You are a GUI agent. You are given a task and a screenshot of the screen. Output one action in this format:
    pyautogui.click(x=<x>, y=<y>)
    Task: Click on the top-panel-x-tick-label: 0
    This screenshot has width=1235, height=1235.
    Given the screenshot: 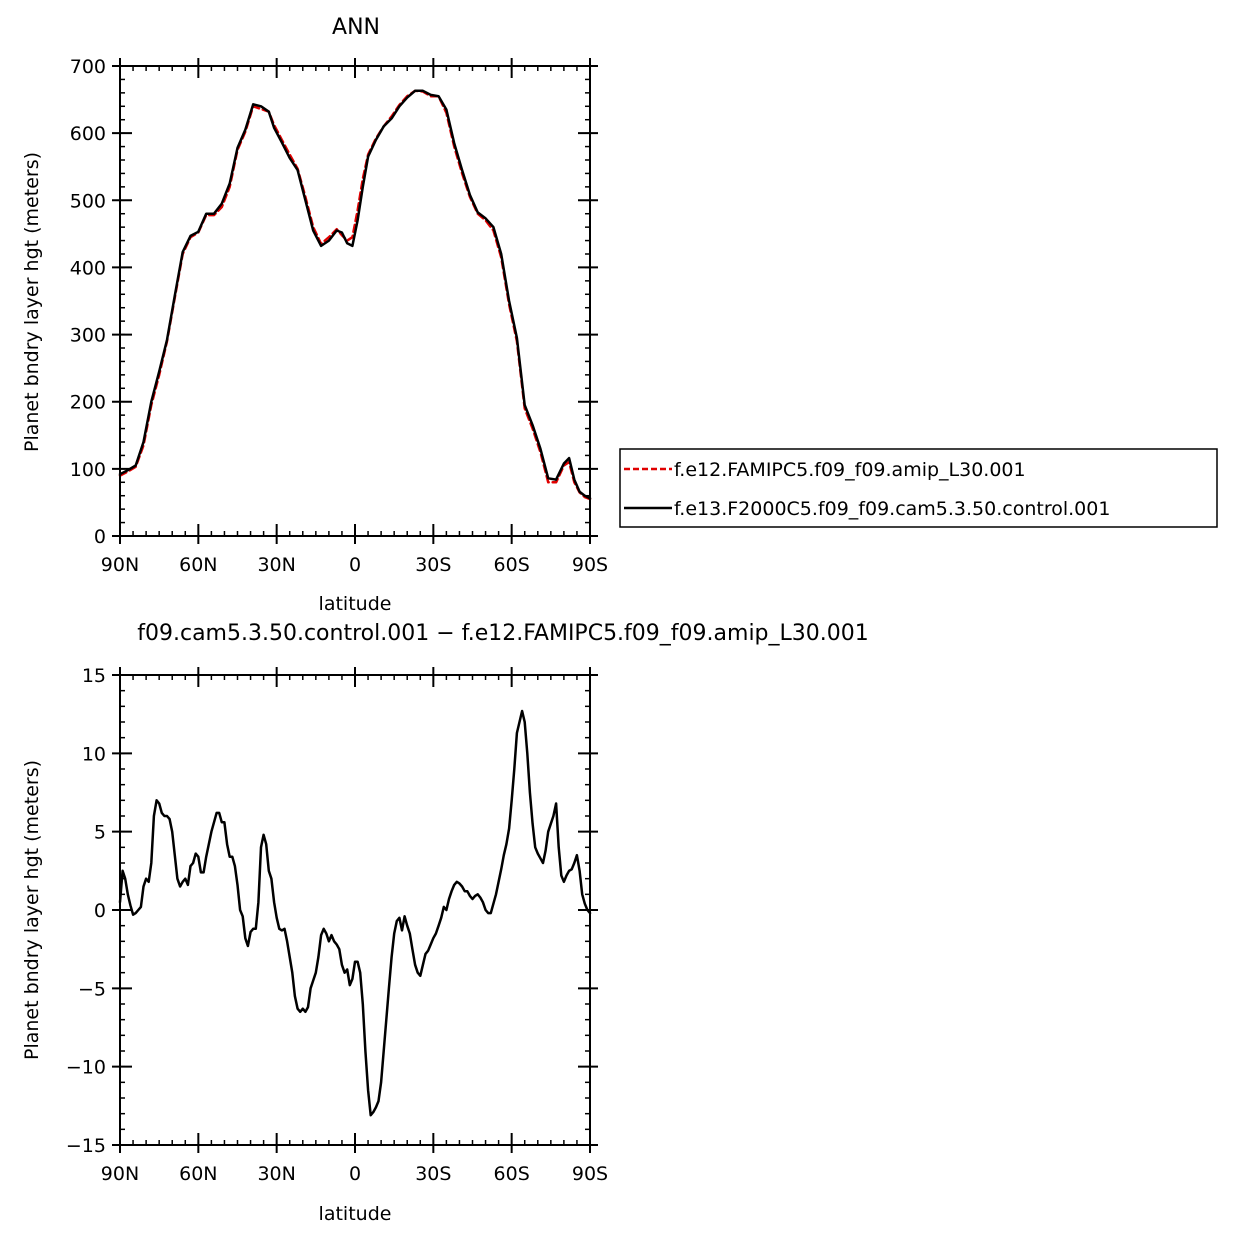 What is the action you would take?
    pyautogui.click(x=355, y=565)
    